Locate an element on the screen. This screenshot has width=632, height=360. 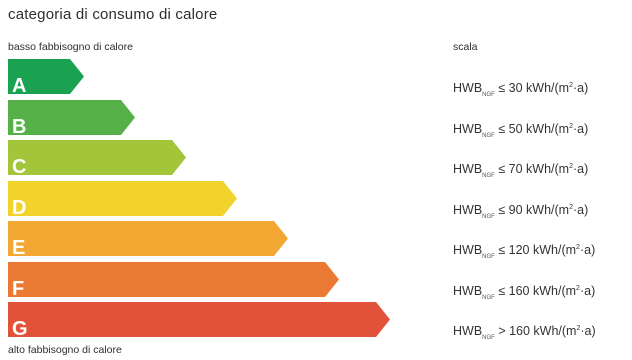
scale-row-d: HWBNGF ≤ 90 kWh/(m2·a) is located at coordinates (520, 213).